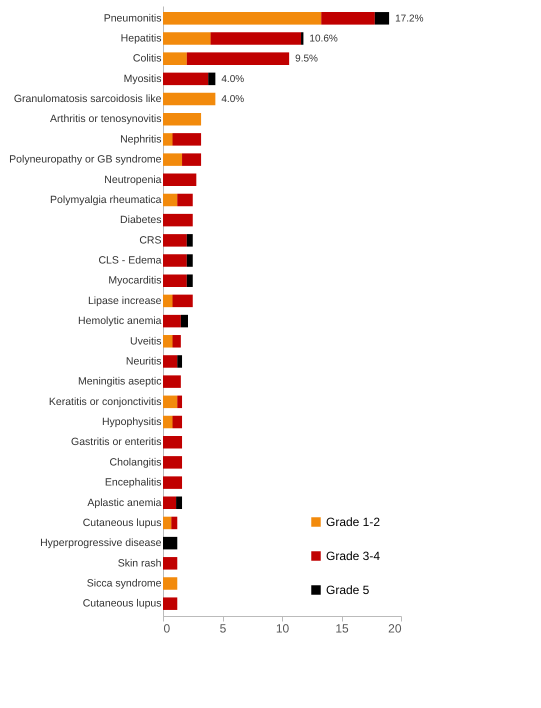 The width and height of the screenshot is (541, 708). What do you see at coordinates (85, 160) in the screenshot?
I see `y-tick-label: Polyneuropathy or GB syndrome` at bounding box center [85, 160].